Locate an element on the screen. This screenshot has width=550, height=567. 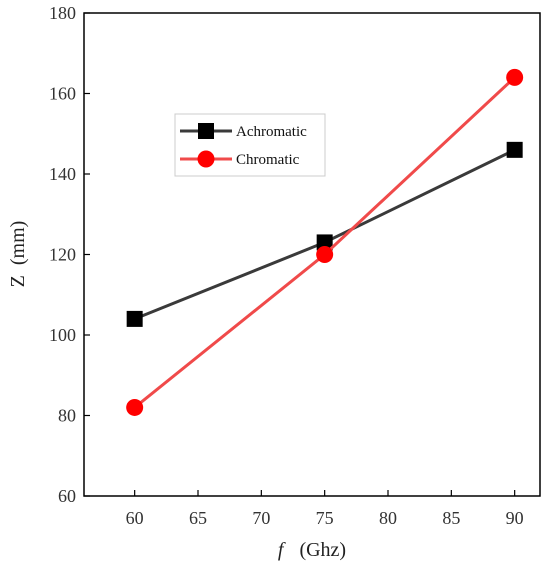
x-axis-unit: (Ghz) is located at coordinates (322, 550).